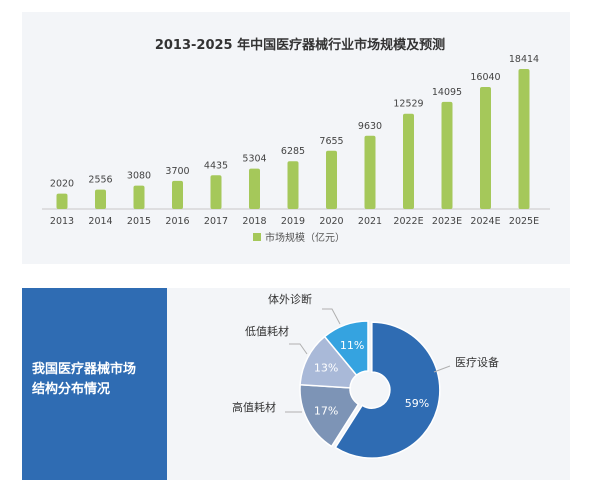  I want to click on pie-category-label: 高值耗材, so click(254, 407).